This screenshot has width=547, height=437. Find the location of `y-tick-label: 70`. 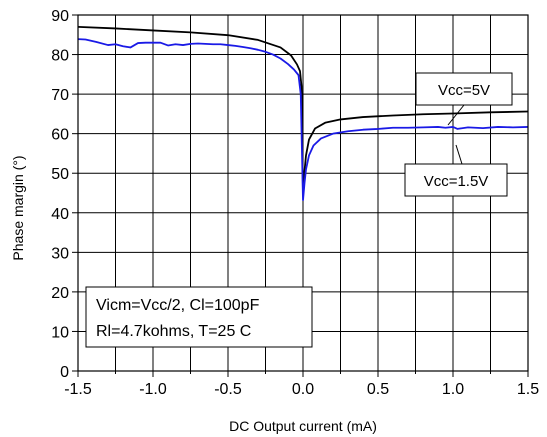

y-tick-label: 70 is located at coordinates (60, 95).